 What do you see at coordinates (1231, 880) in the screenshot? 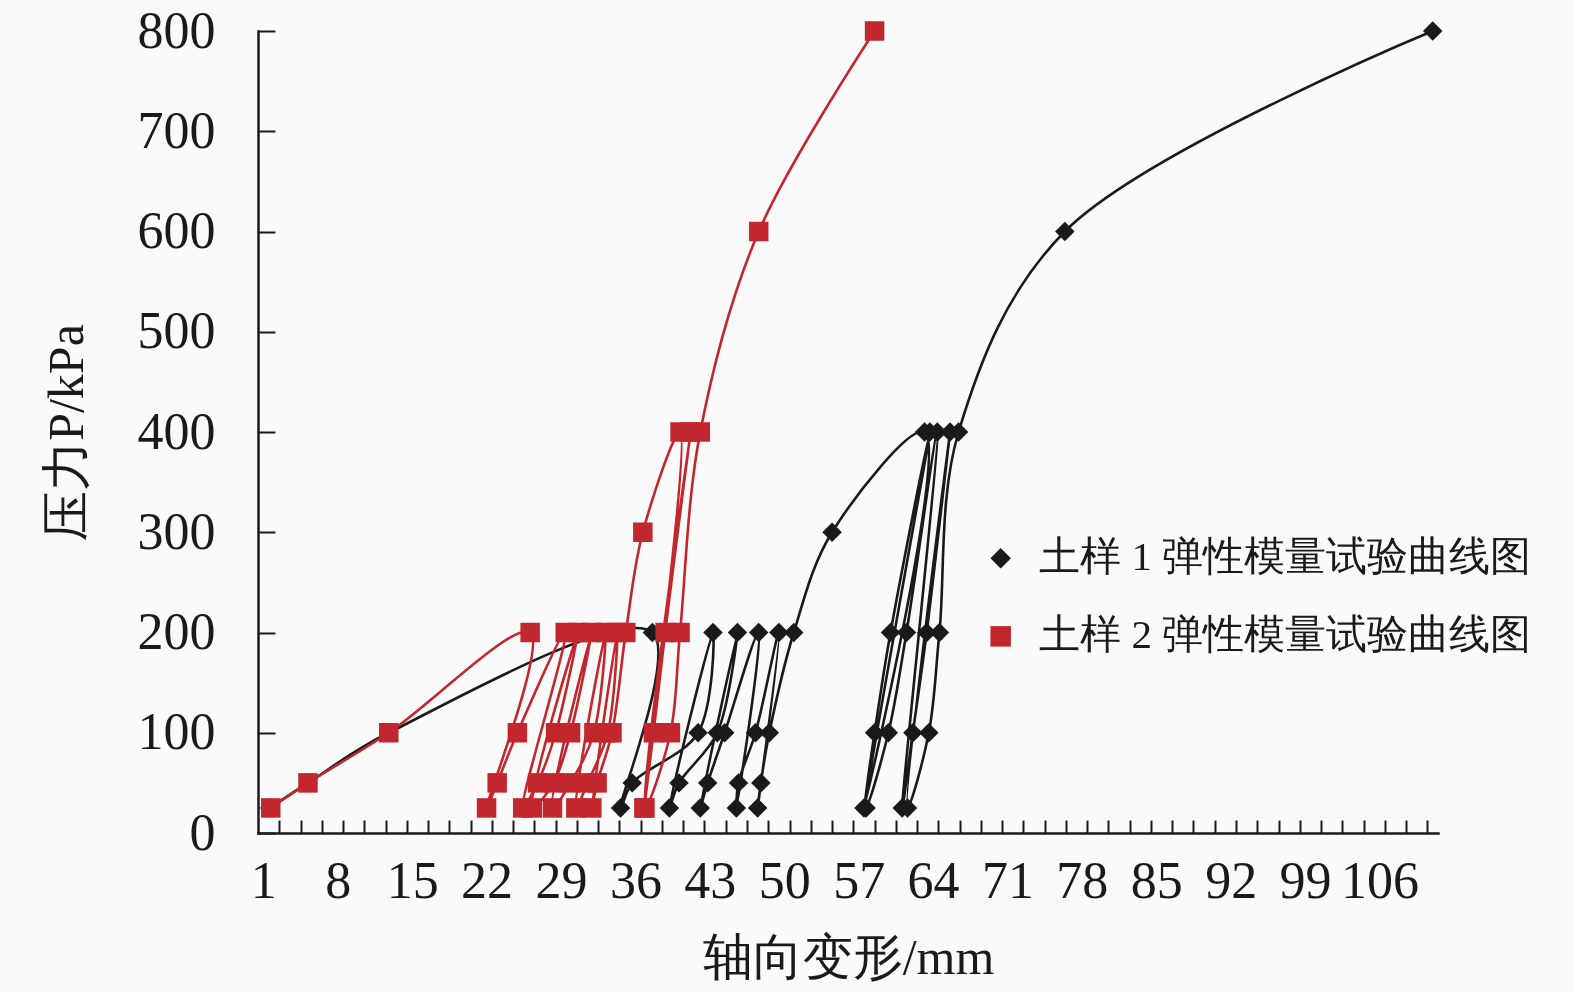
I see `x-tick-label: 92` at bounding box center [1231, 880].